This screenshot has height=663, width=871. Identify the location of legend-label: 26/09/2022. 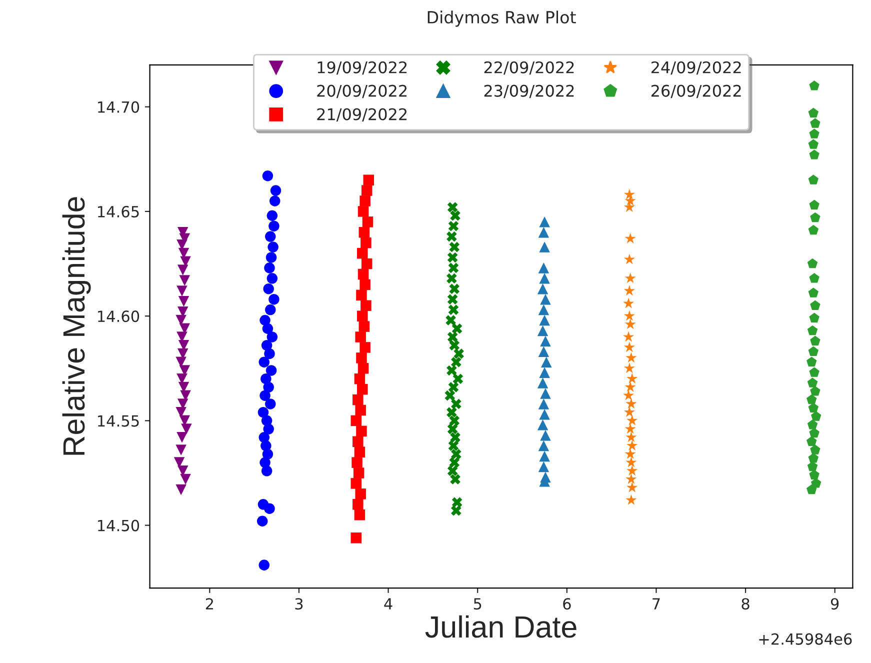
(696, 91).